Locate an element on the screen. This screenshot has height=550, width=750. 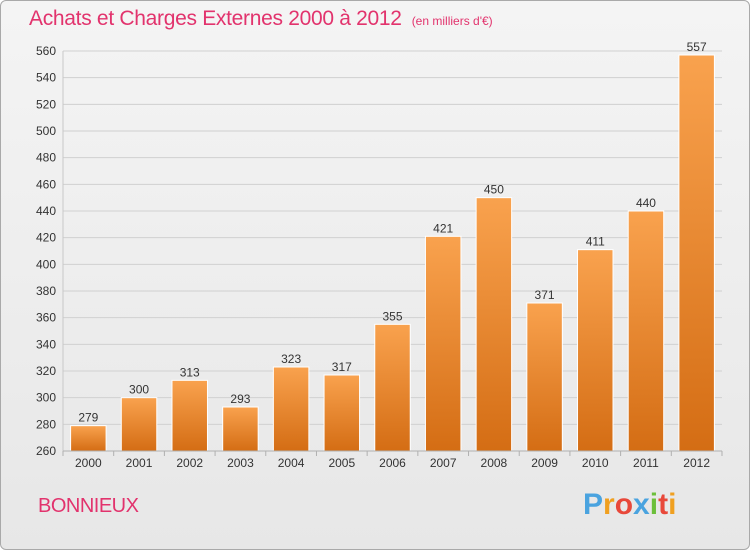
bar-2008 is located at coordinates (494, 324).